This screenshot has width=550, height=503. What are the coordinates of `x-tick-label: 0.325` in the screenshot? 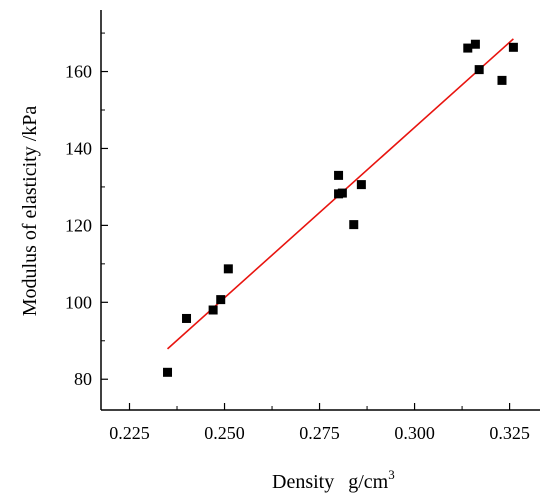 It's located at (509, 433).